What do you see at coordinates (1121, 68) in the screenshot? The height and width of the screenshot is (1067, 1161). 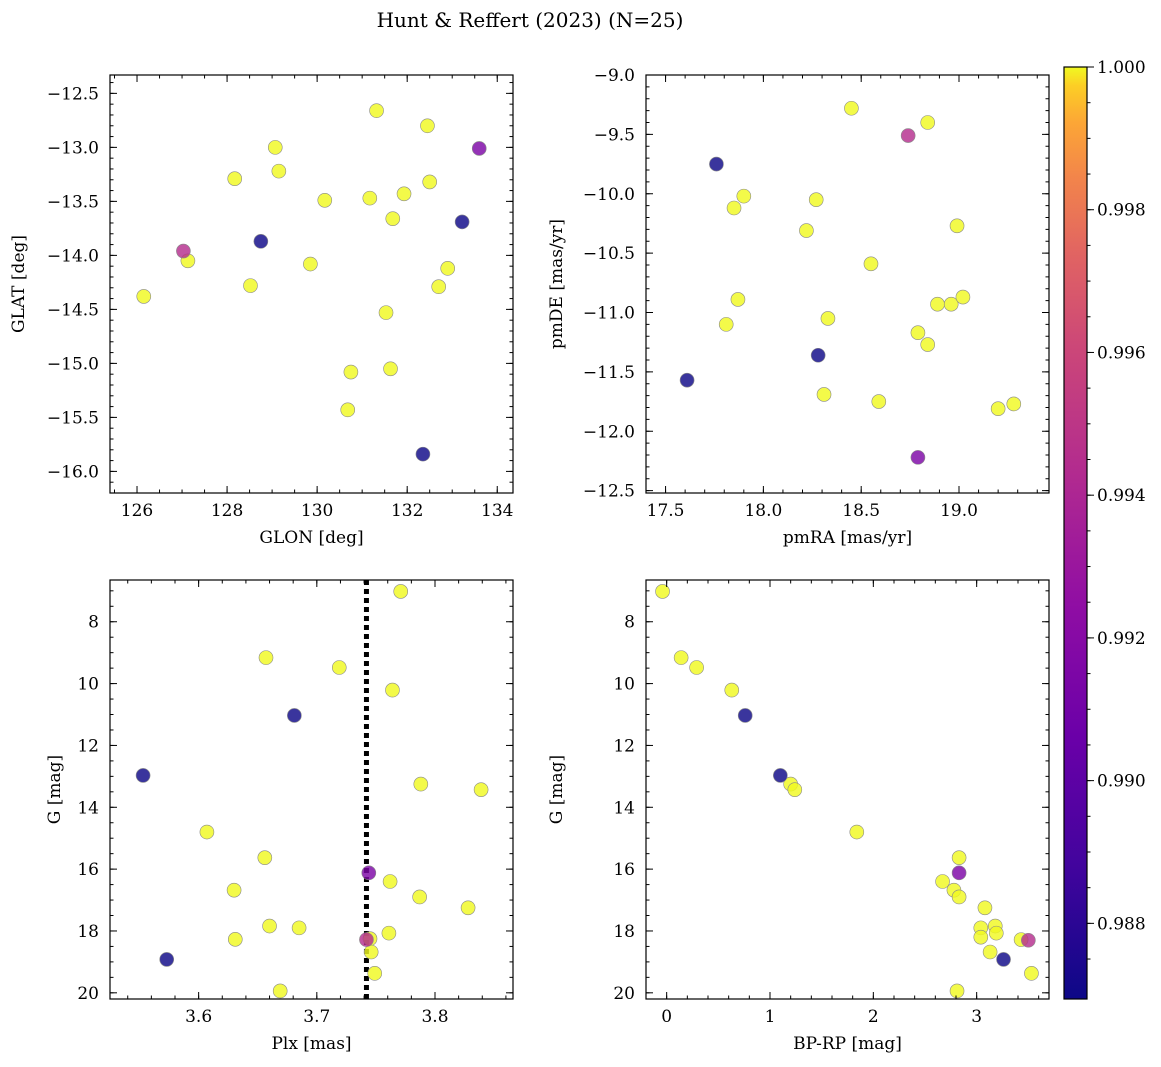 I see `colorbar-tick-label: 1.000` at bounding box center [1121, 68].